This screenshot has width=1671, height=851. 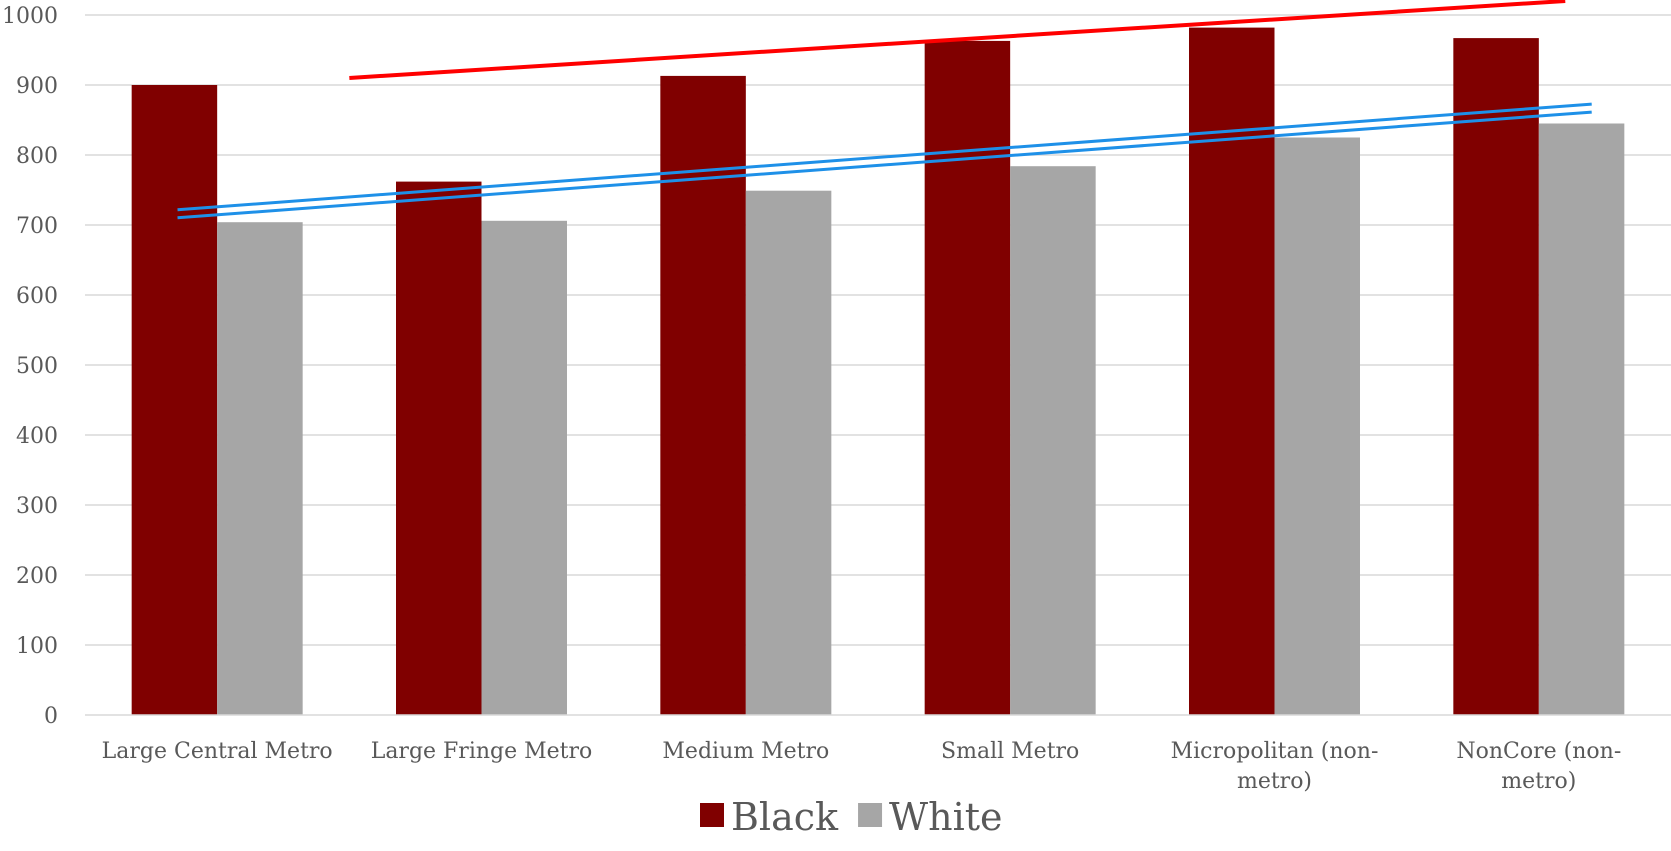 I want to click on y-tick-label: 200, so click(x=37, y=576).